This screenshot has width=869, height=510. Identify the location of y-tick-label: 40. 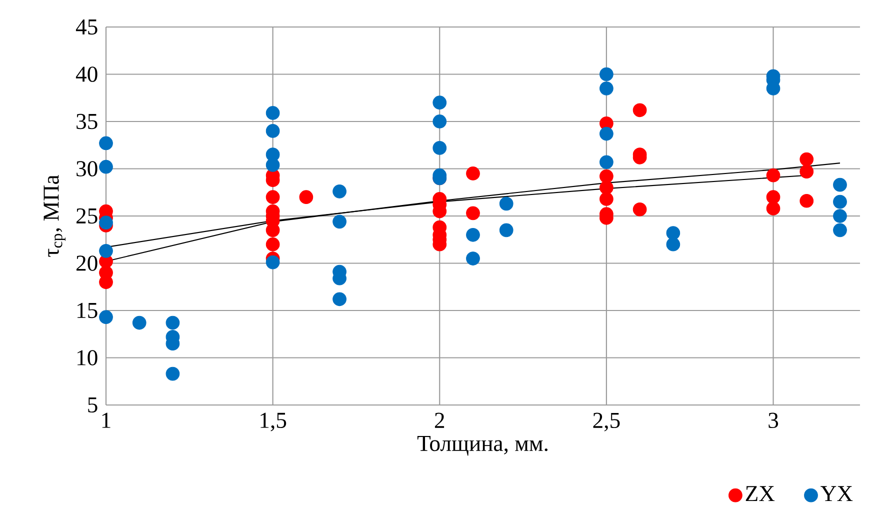
(87, 74).